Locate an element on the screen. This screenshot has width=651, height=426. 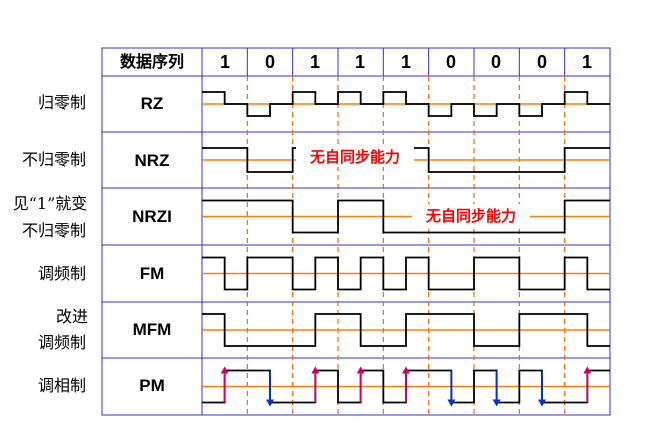
label-fm: 调频制 is located at coordinates (62, 273).